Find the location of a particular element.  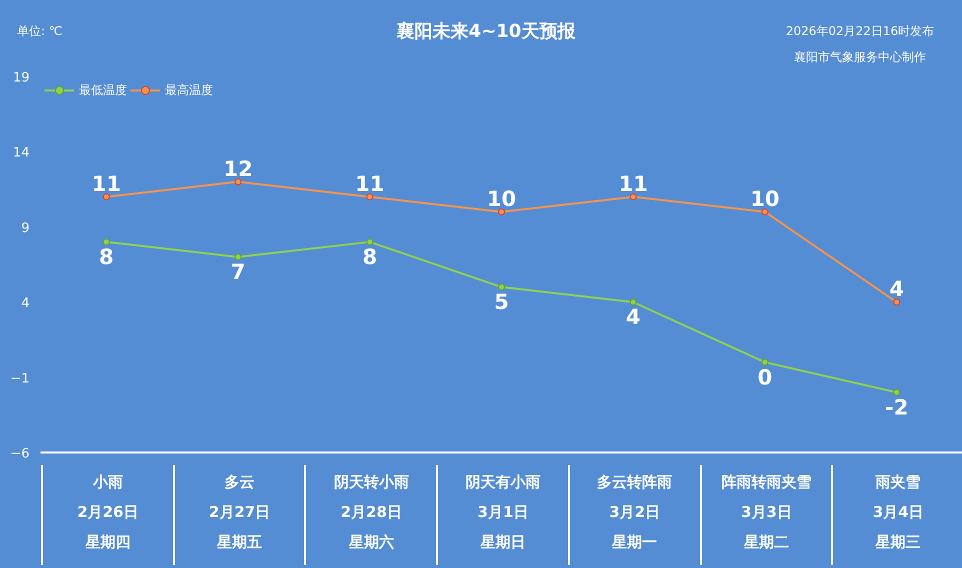

x-tick-label: 2月26日 is located at coordinates (108, 512).